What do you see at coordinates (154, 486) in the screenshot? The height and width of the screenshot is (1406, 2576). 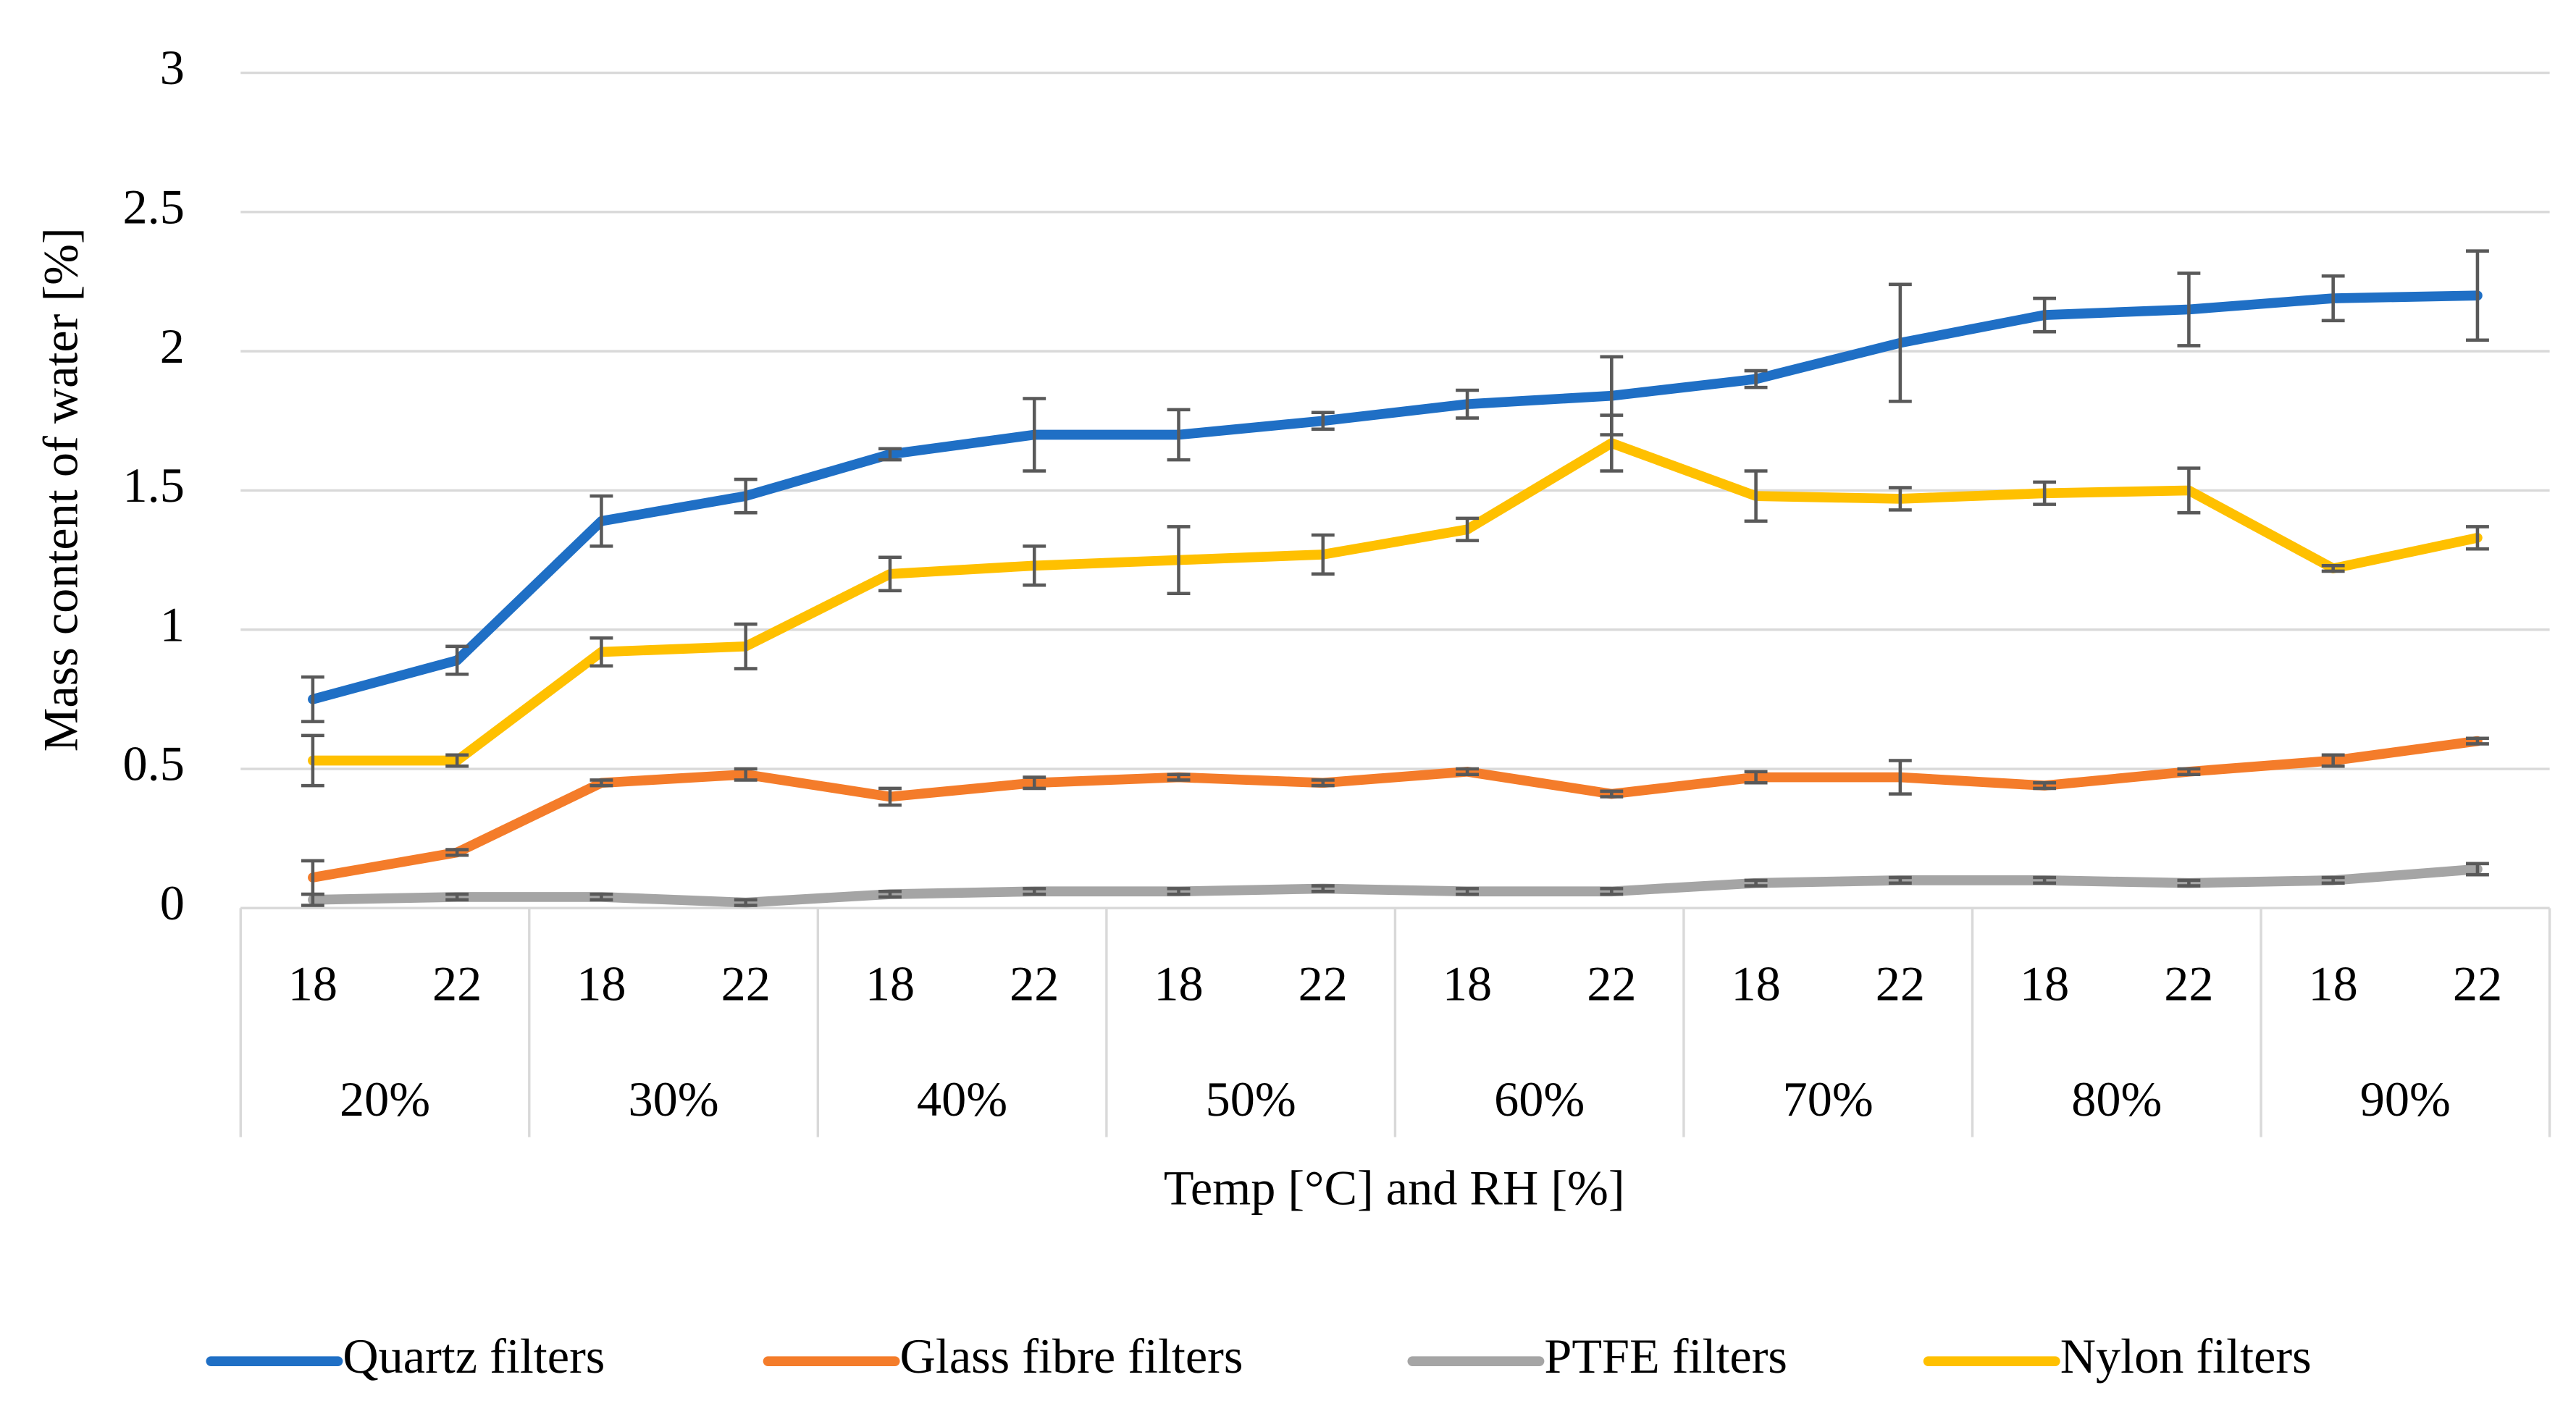 I see `y-tick-label: 1.5` at bounding box center [154, 486].